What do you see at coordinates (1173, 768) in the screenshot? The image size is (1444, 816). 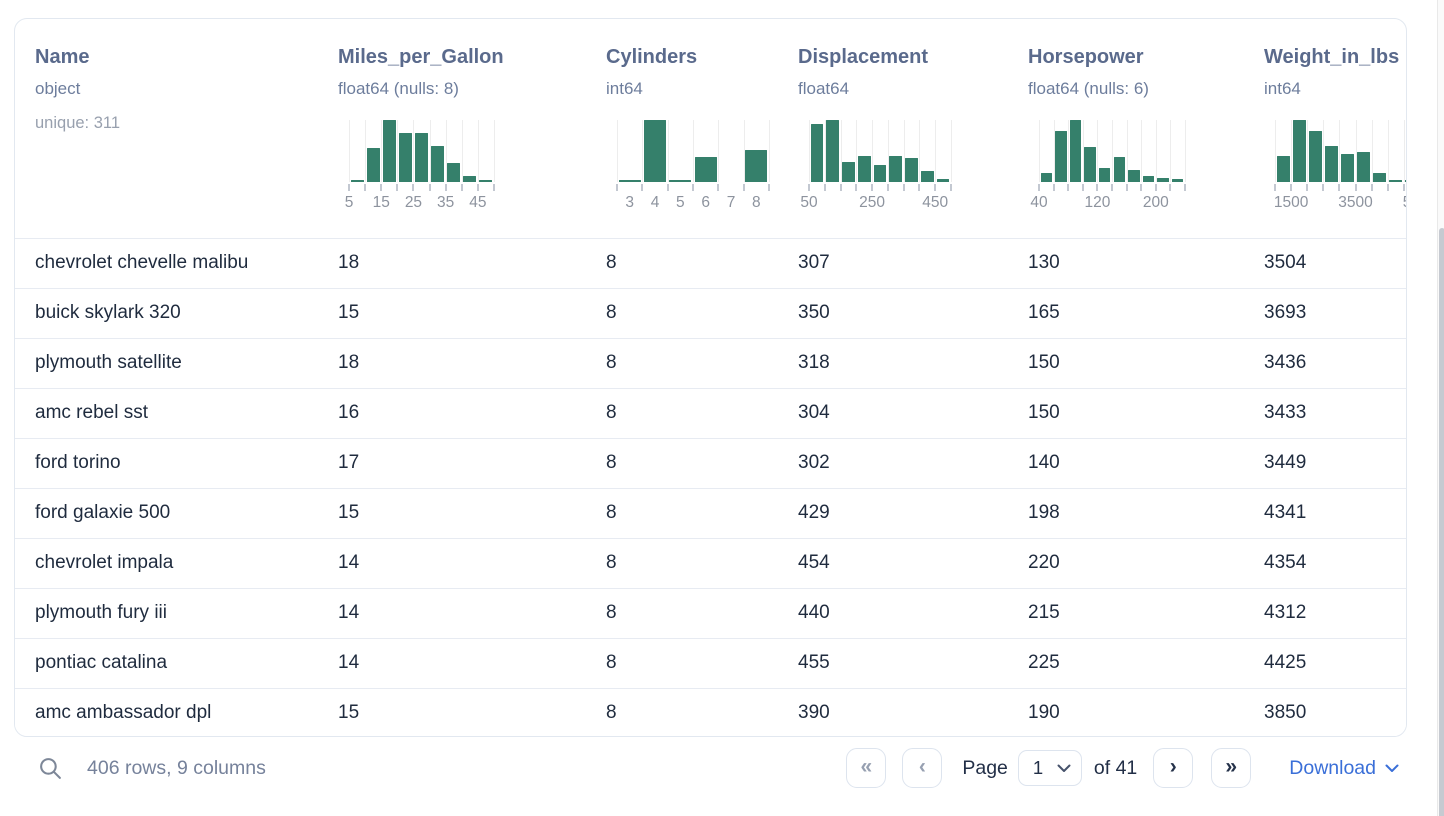 I see `next-page-button: ›` at bounding box center [1173, 768].